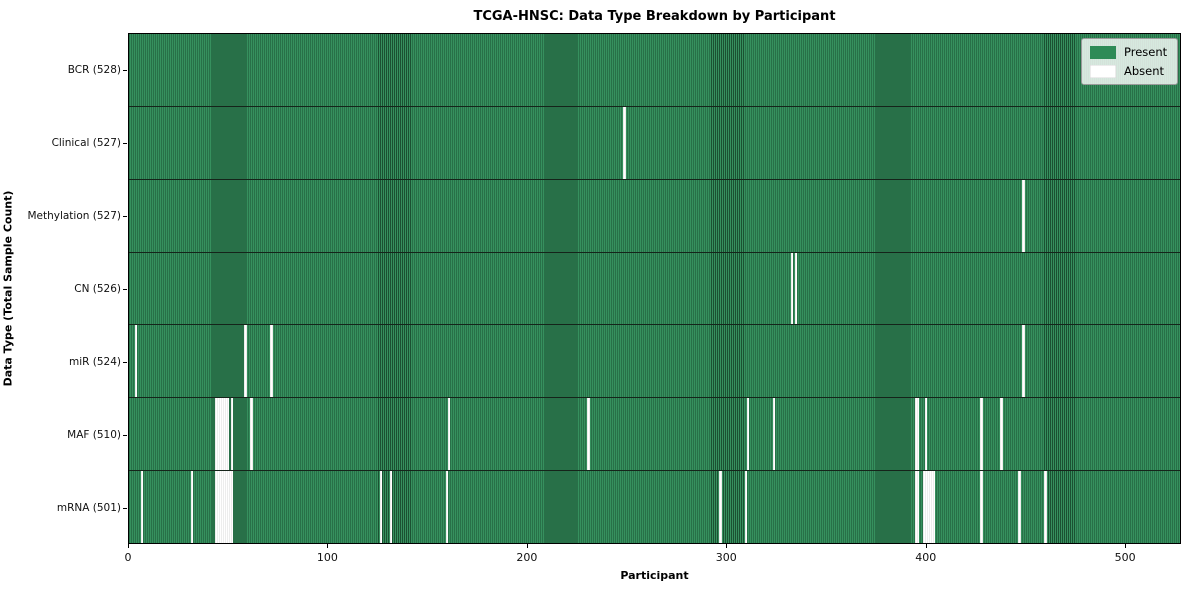 This screenshot has width=1200, height=600. I want to click on x-tick-label: 0, so click(128, 557).